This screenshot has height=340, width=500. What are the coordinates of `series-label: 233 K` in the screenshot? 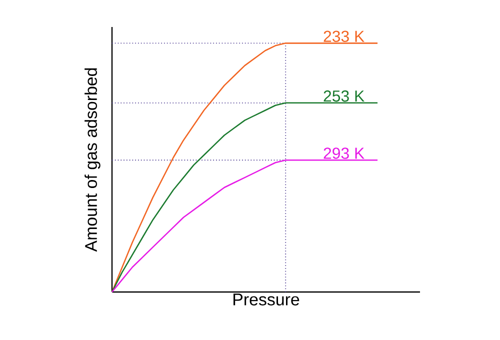 It's located at (344, 36).